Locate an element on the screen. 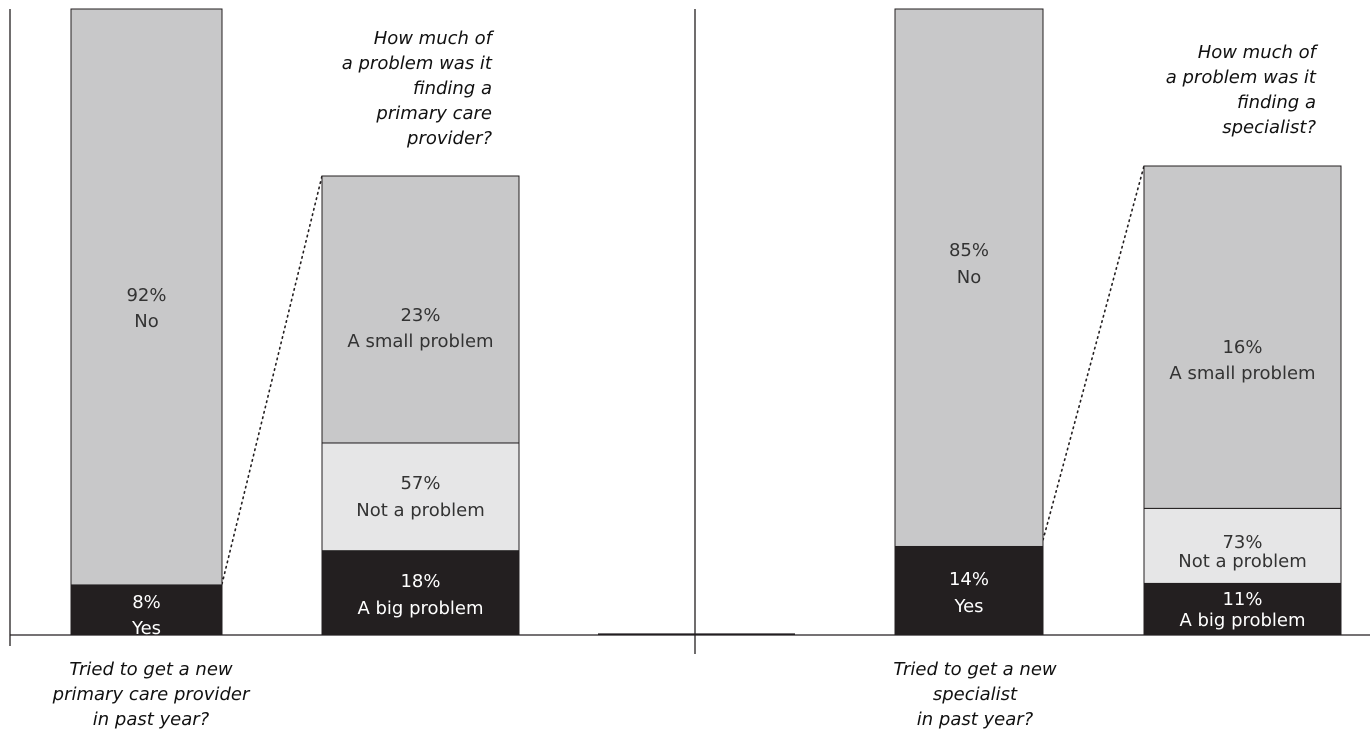 This screenshot has width=1370, height=734. breakout-question-line: primary care is located at coordinates (433, 113).